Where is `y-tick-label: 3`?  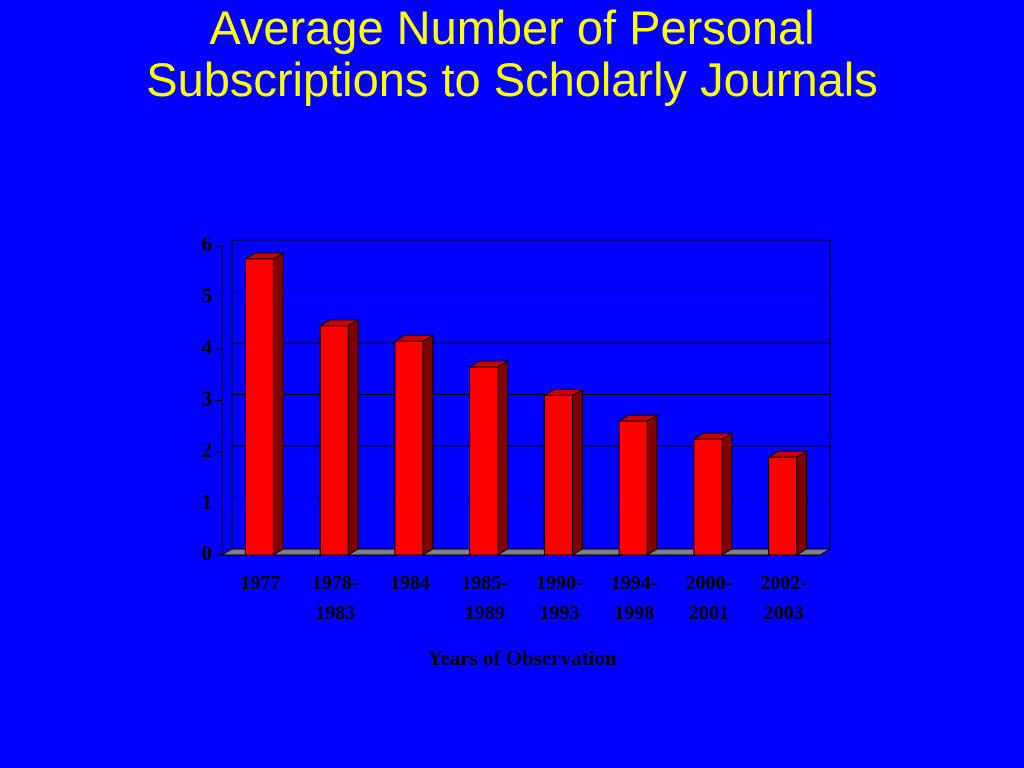 y-tick-label: 3 is located at coordinates (207, 398).